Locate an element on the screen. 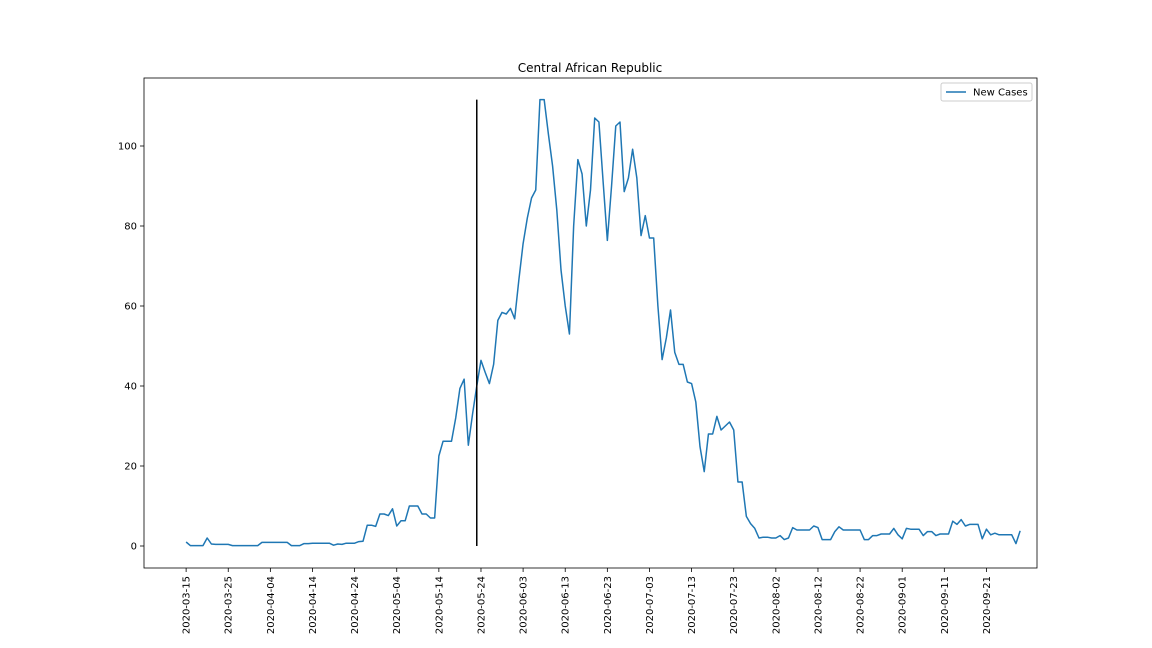  x-tick-label: 2020-06-23 is located at coordinates (608, 605).